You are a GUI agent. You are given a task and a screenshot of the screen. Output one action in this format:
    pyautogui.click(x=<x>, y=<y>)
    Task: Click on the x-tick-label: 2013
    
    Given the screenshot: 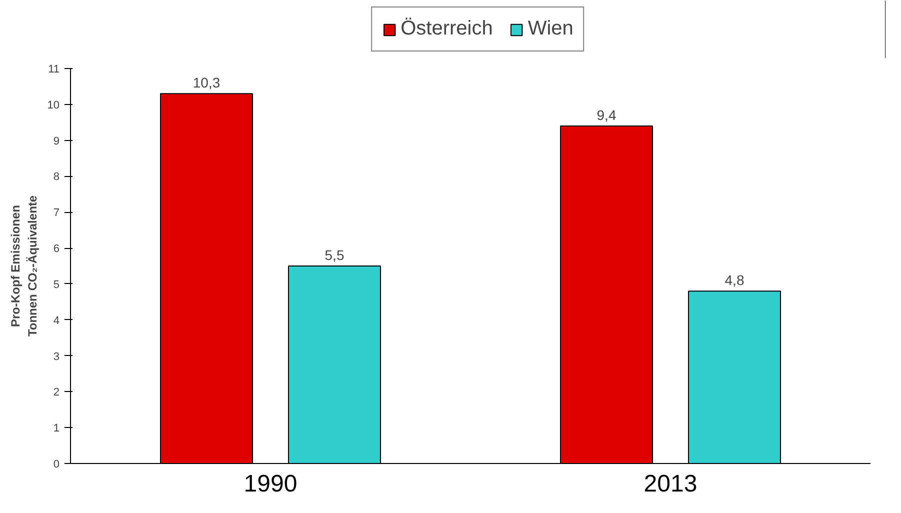 What is the action you would take?
    pyautogui.click(x=671, y=484)
    